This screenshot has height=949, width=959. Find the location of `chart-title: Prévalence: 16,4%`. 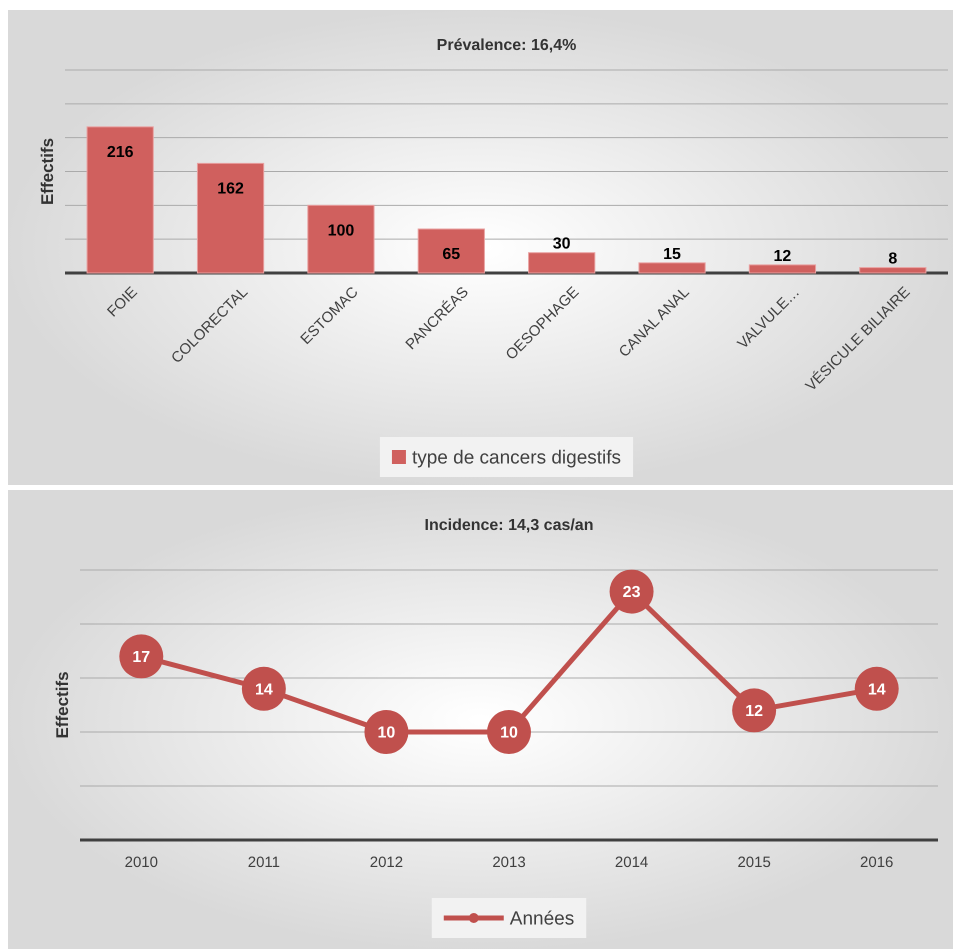

chart-title: Prévalence: 16,4% is located at coordinates (506, 45).